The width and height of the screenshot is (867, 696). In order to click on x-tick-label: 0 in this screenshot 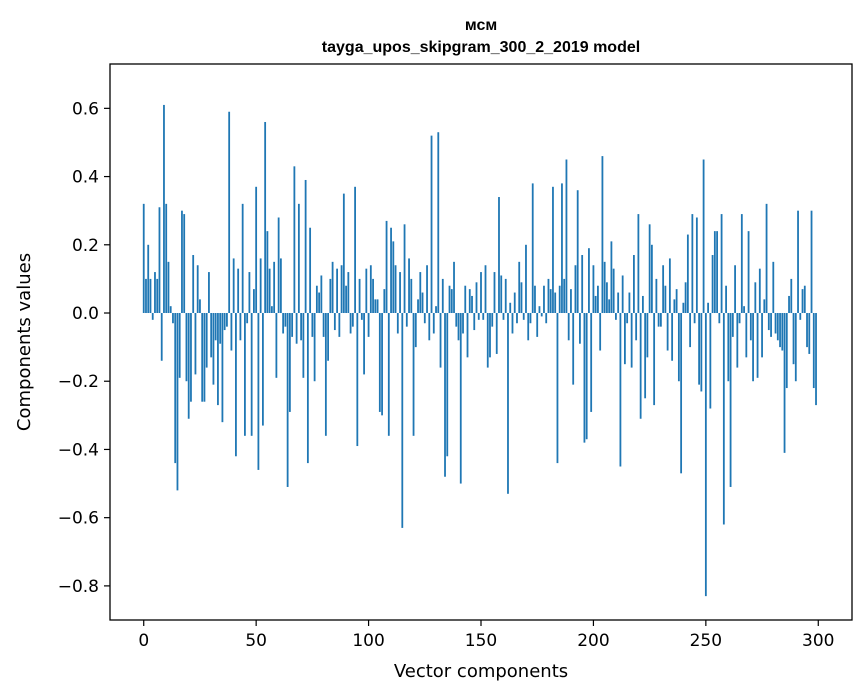, I will do `click(143, 641)`.